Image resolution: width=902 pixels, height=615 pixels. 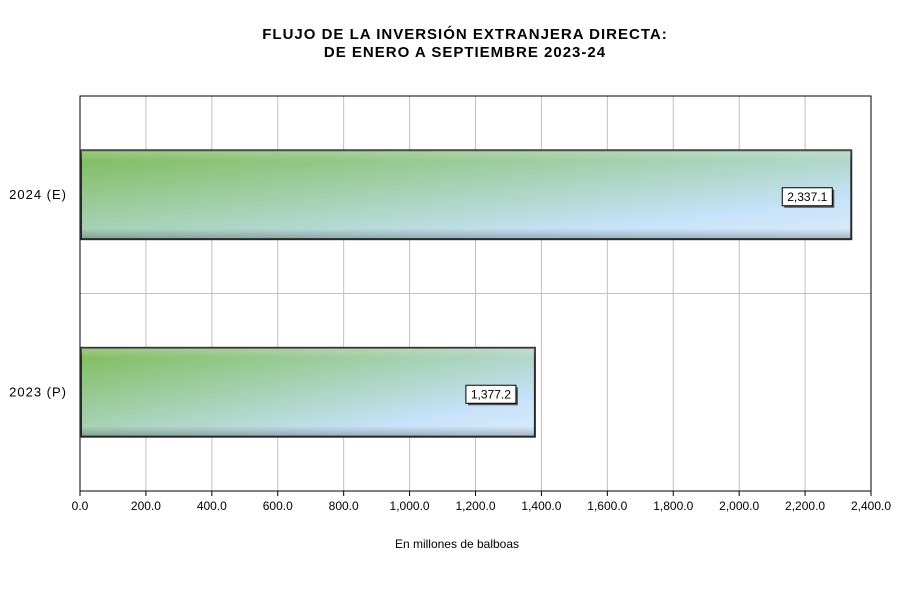 What do you see at coordinates (410, 506) in the screenshot?
I see `x-tick-label: 1,000.0` at bounding box center [410, 506].